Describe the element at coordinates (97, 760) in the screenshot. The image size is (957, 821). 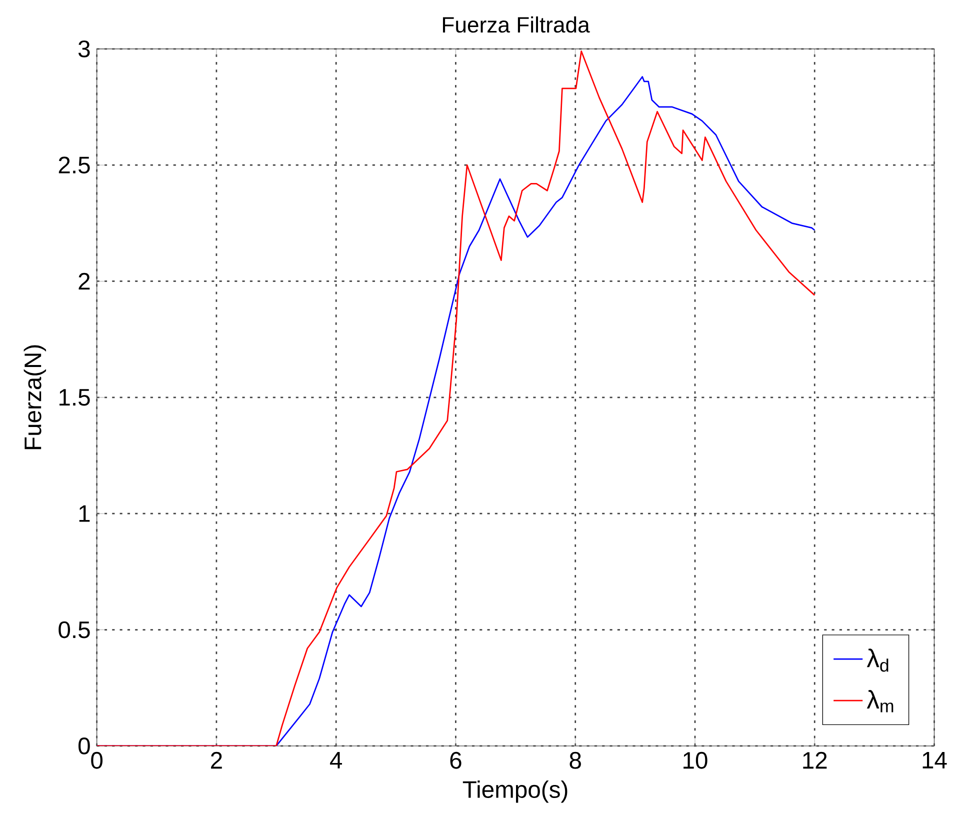
I see `x-tick-label: 0` at that location.